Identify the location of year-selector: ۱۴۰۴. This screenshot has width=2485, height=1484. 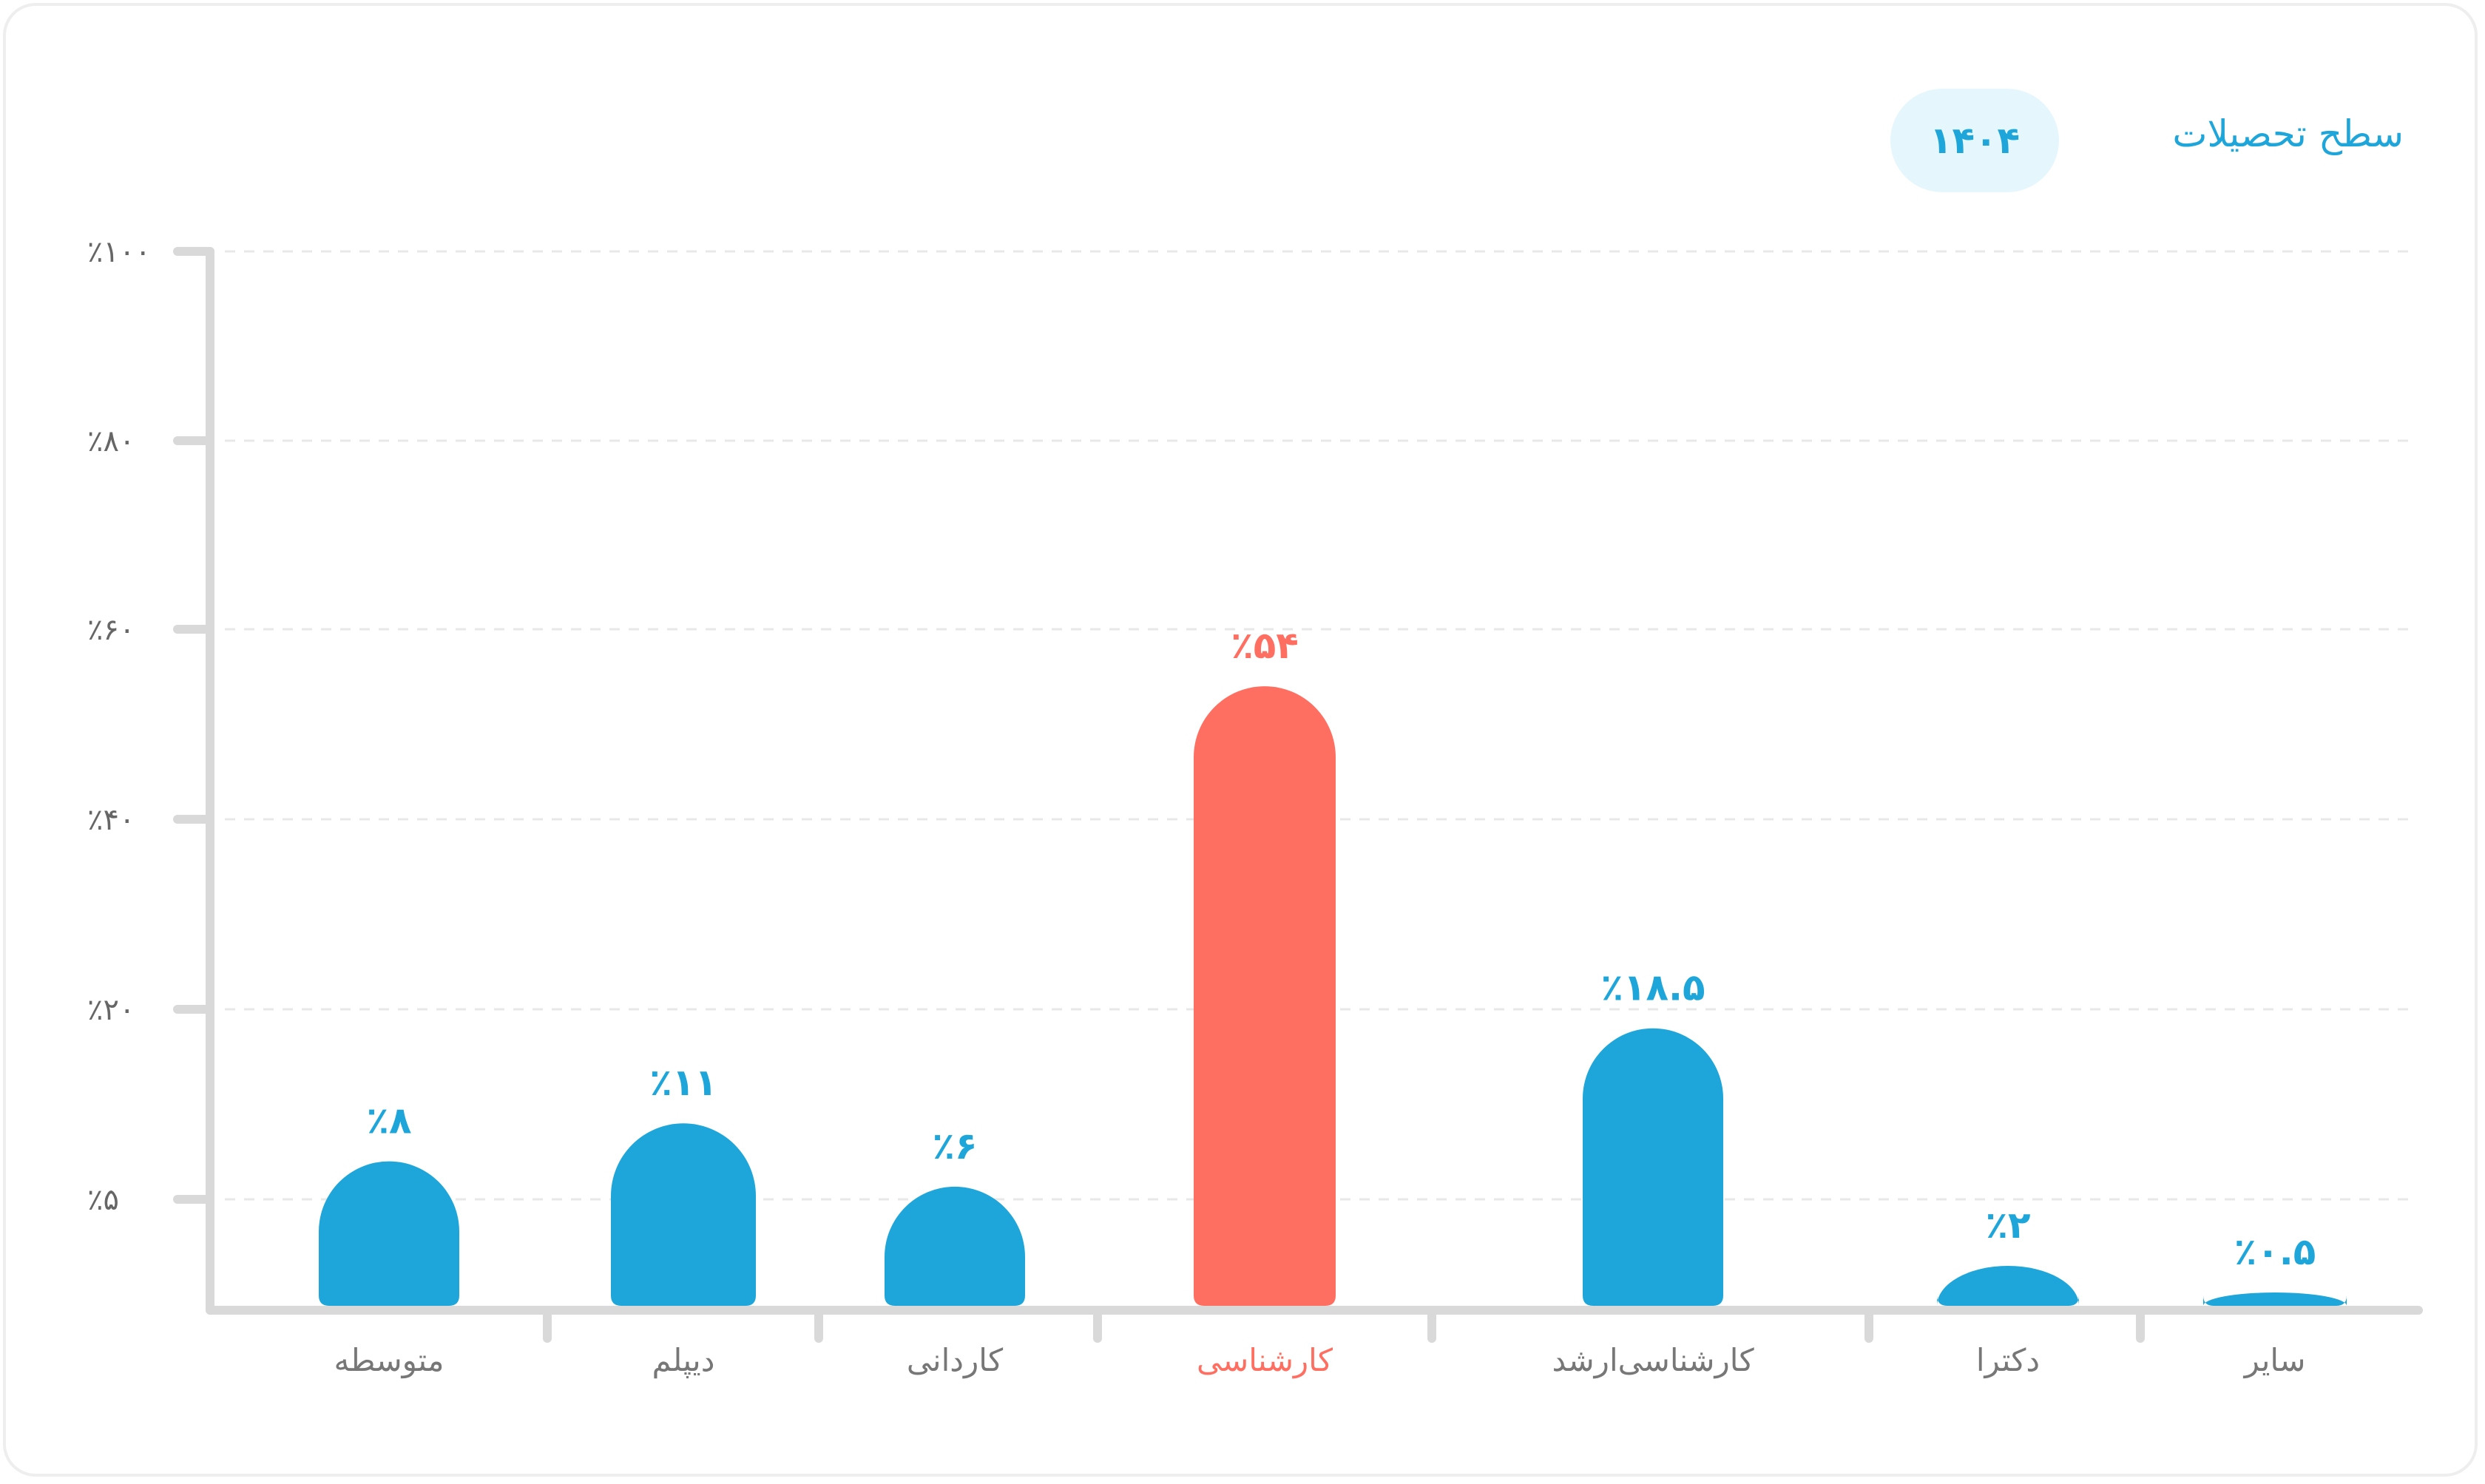
(1975, 140).